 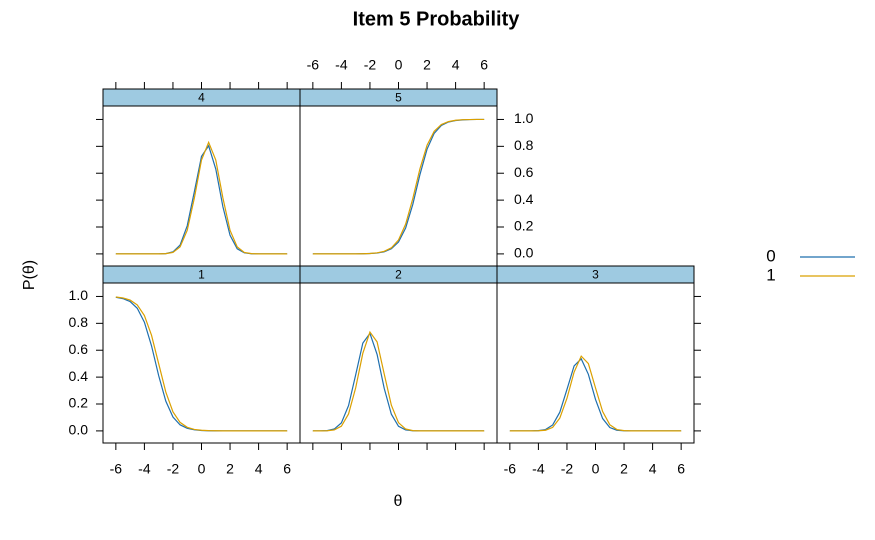 What do you see at coordinates (29, 275) in the screenshot?
I see `y-axis-label: P(θ)` at bounding box center [29, 275].